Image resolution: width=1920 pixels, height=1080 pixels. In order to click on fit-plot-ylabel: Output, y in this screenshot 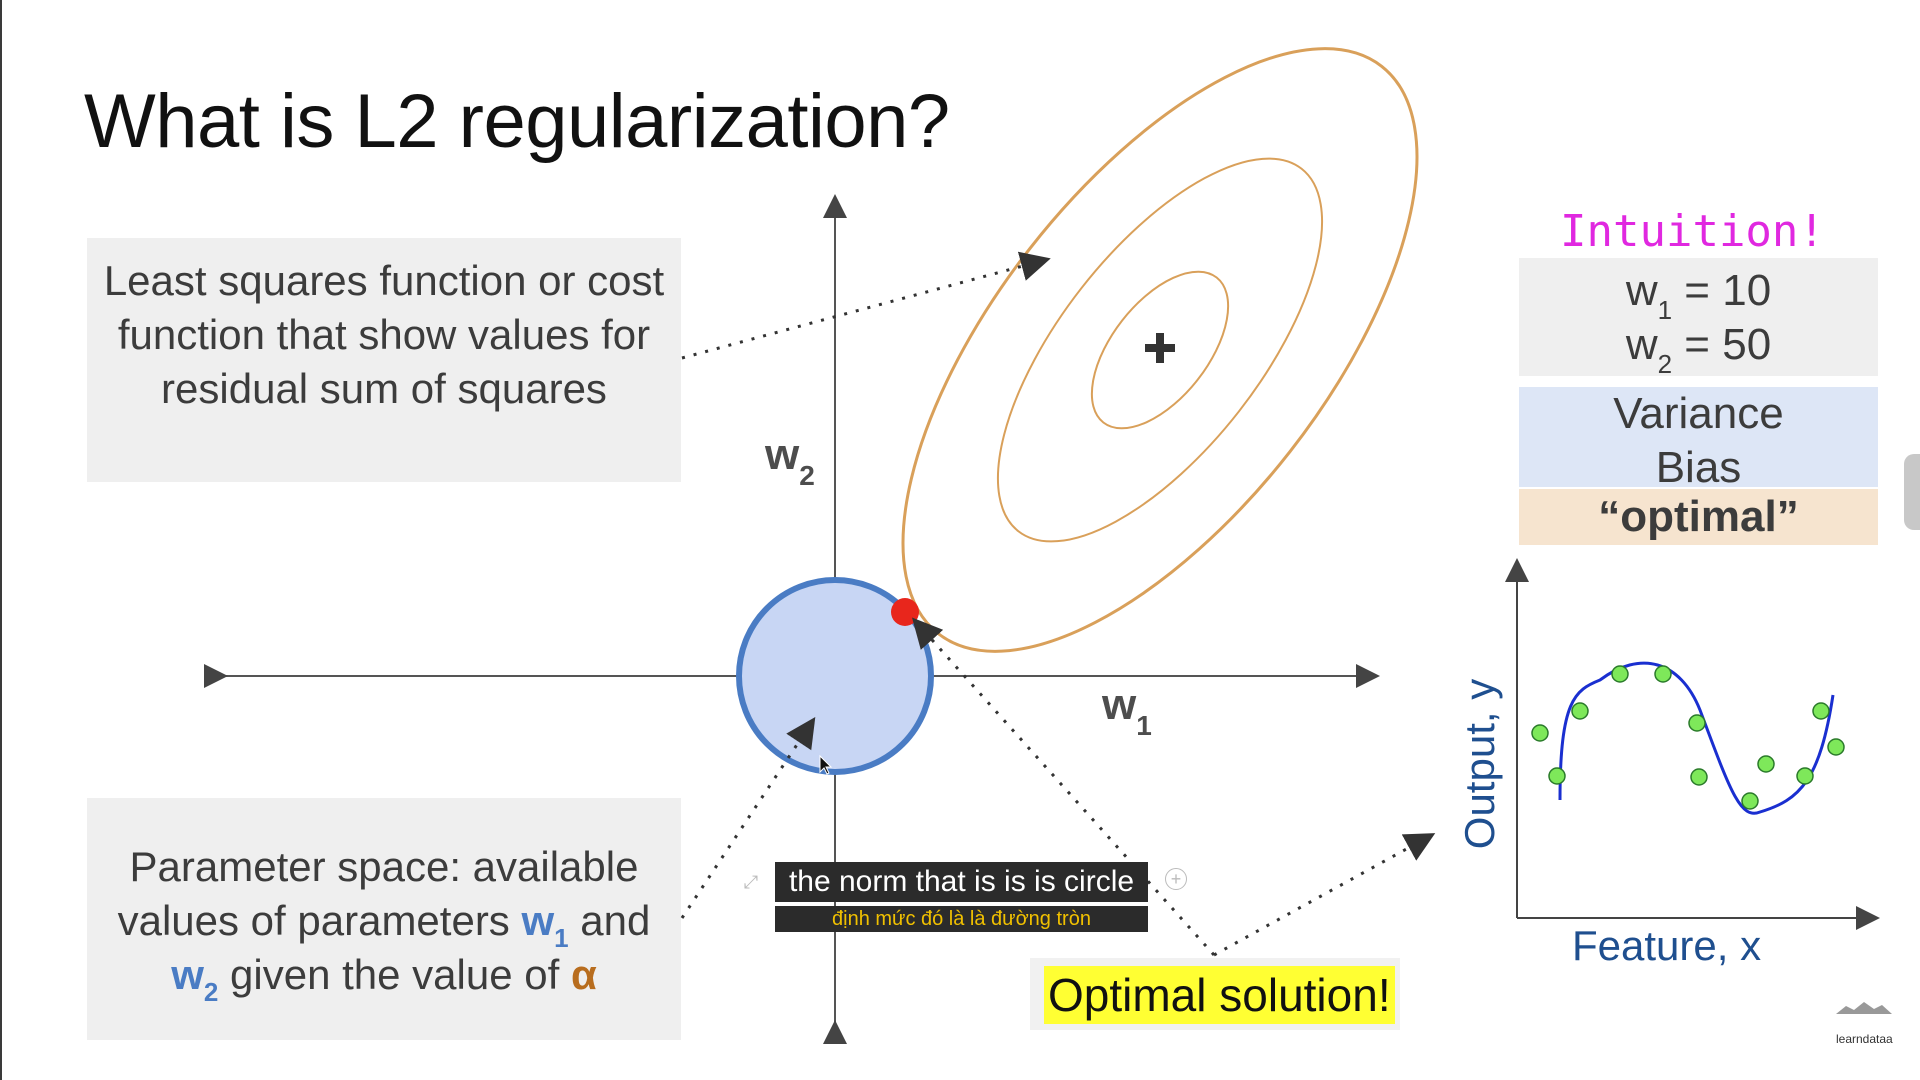, I will do `click(1479, 764)`.